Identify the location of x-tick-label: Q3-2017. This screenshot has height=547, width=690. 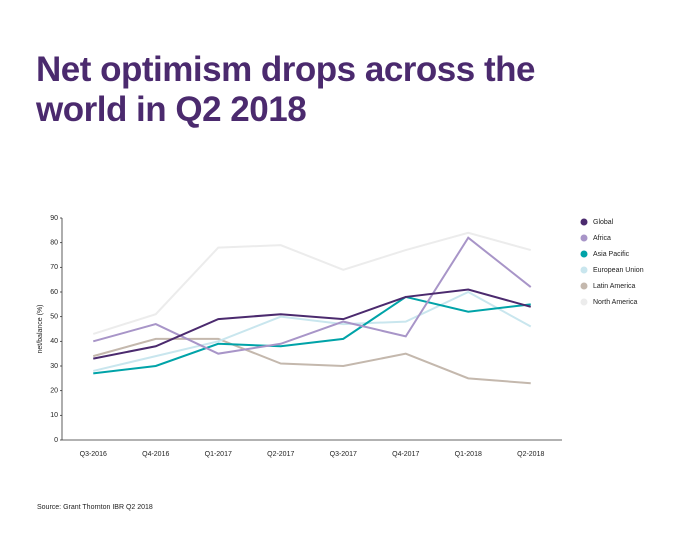
(343, 454).